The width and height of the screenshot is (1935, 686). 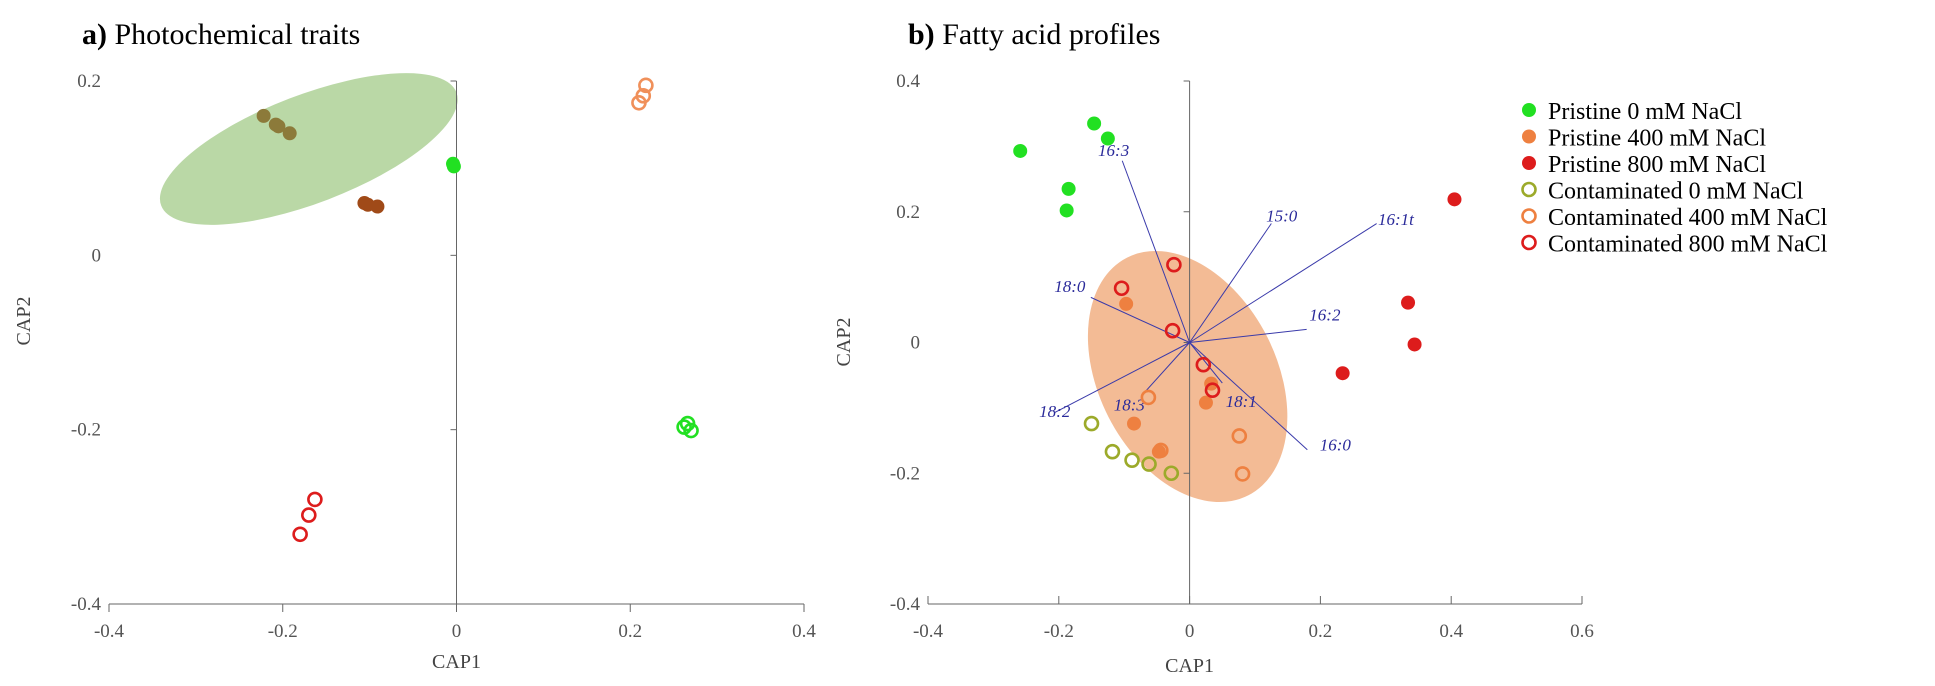 I want to click on legend-item-label: Contaminated 800 mM NaCl, so click(x=1688, y=245).